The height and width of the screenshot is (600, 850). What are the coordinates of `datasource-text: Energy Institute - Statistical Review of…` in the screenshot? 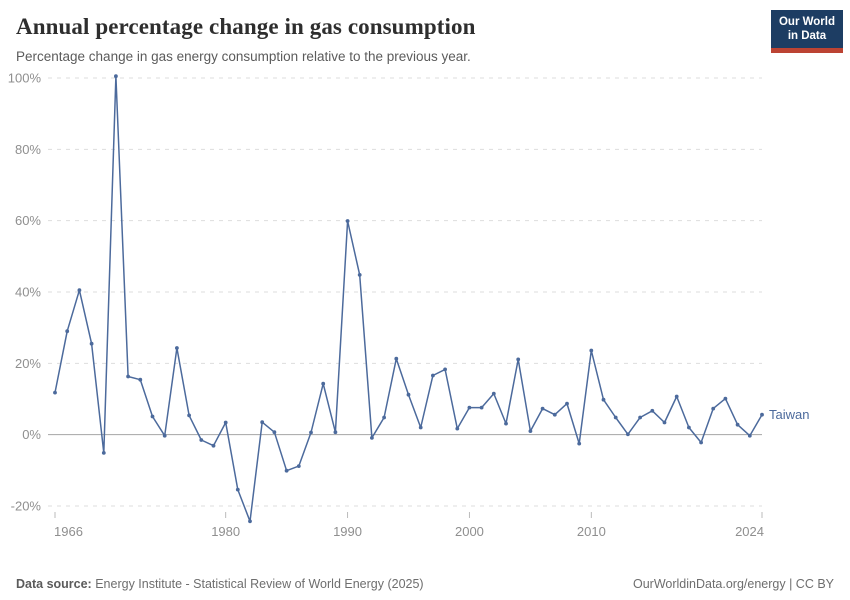 It's located at (257, 584).